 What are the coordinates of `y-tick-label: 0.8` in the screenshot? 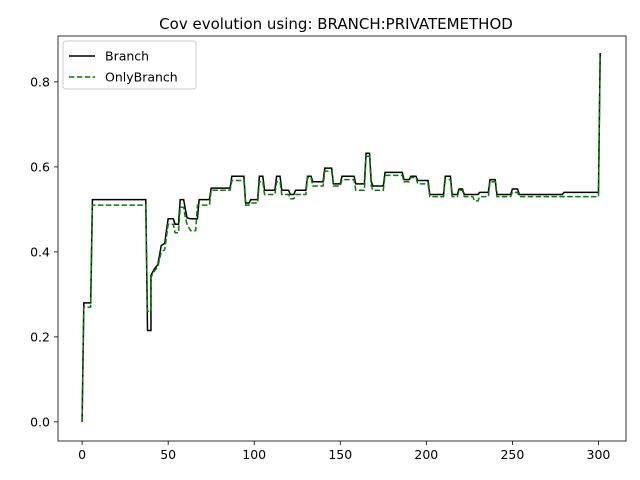 It's located at (40, 81).